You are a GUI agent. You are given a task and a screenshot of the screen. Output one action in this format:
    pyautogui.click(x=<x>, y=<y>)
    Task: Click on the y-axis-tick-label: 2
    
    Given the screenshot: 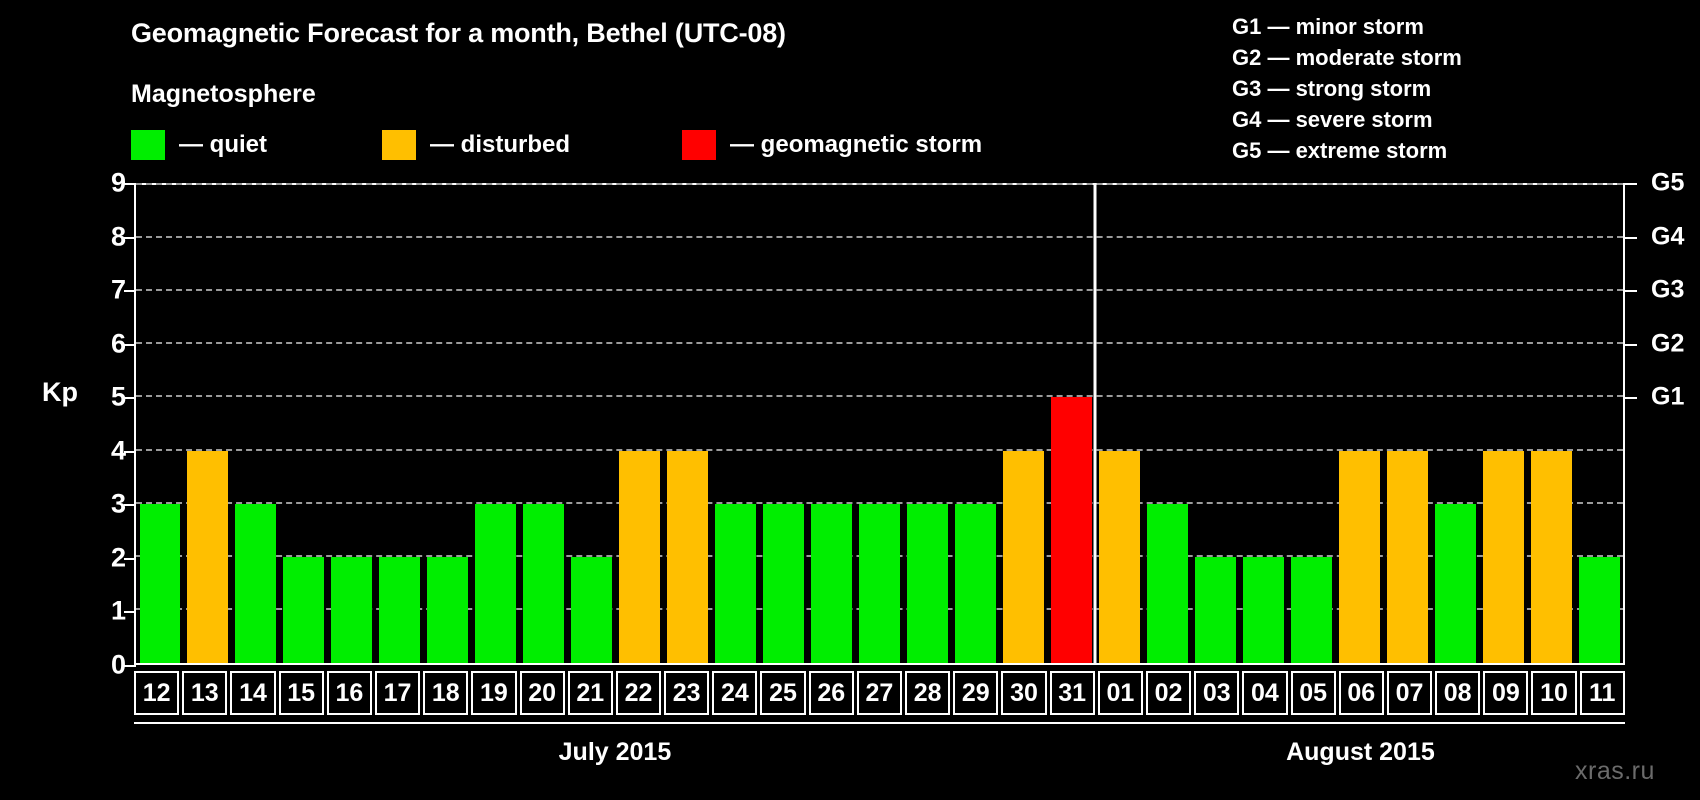 What is the action you would take?
    pyautogui.click(x=118, y=557)
    